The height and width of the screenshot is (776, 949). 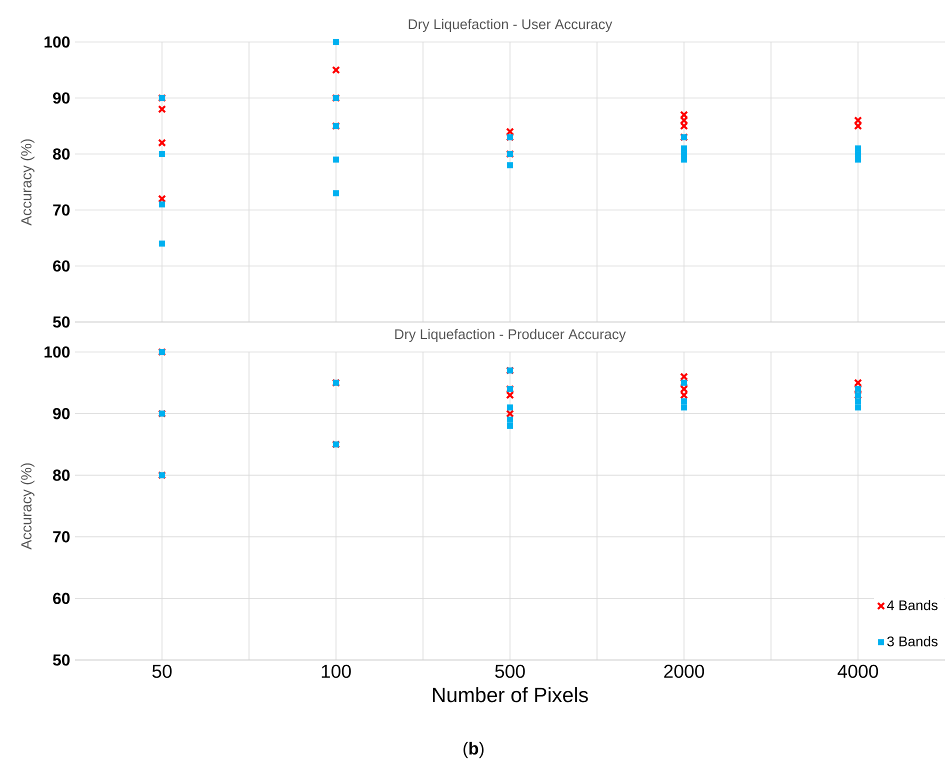 What do you see at coordinates (684, 671) in the screenshot?
I see `x-tick-label: 2000` at bounding box center [684, 671].